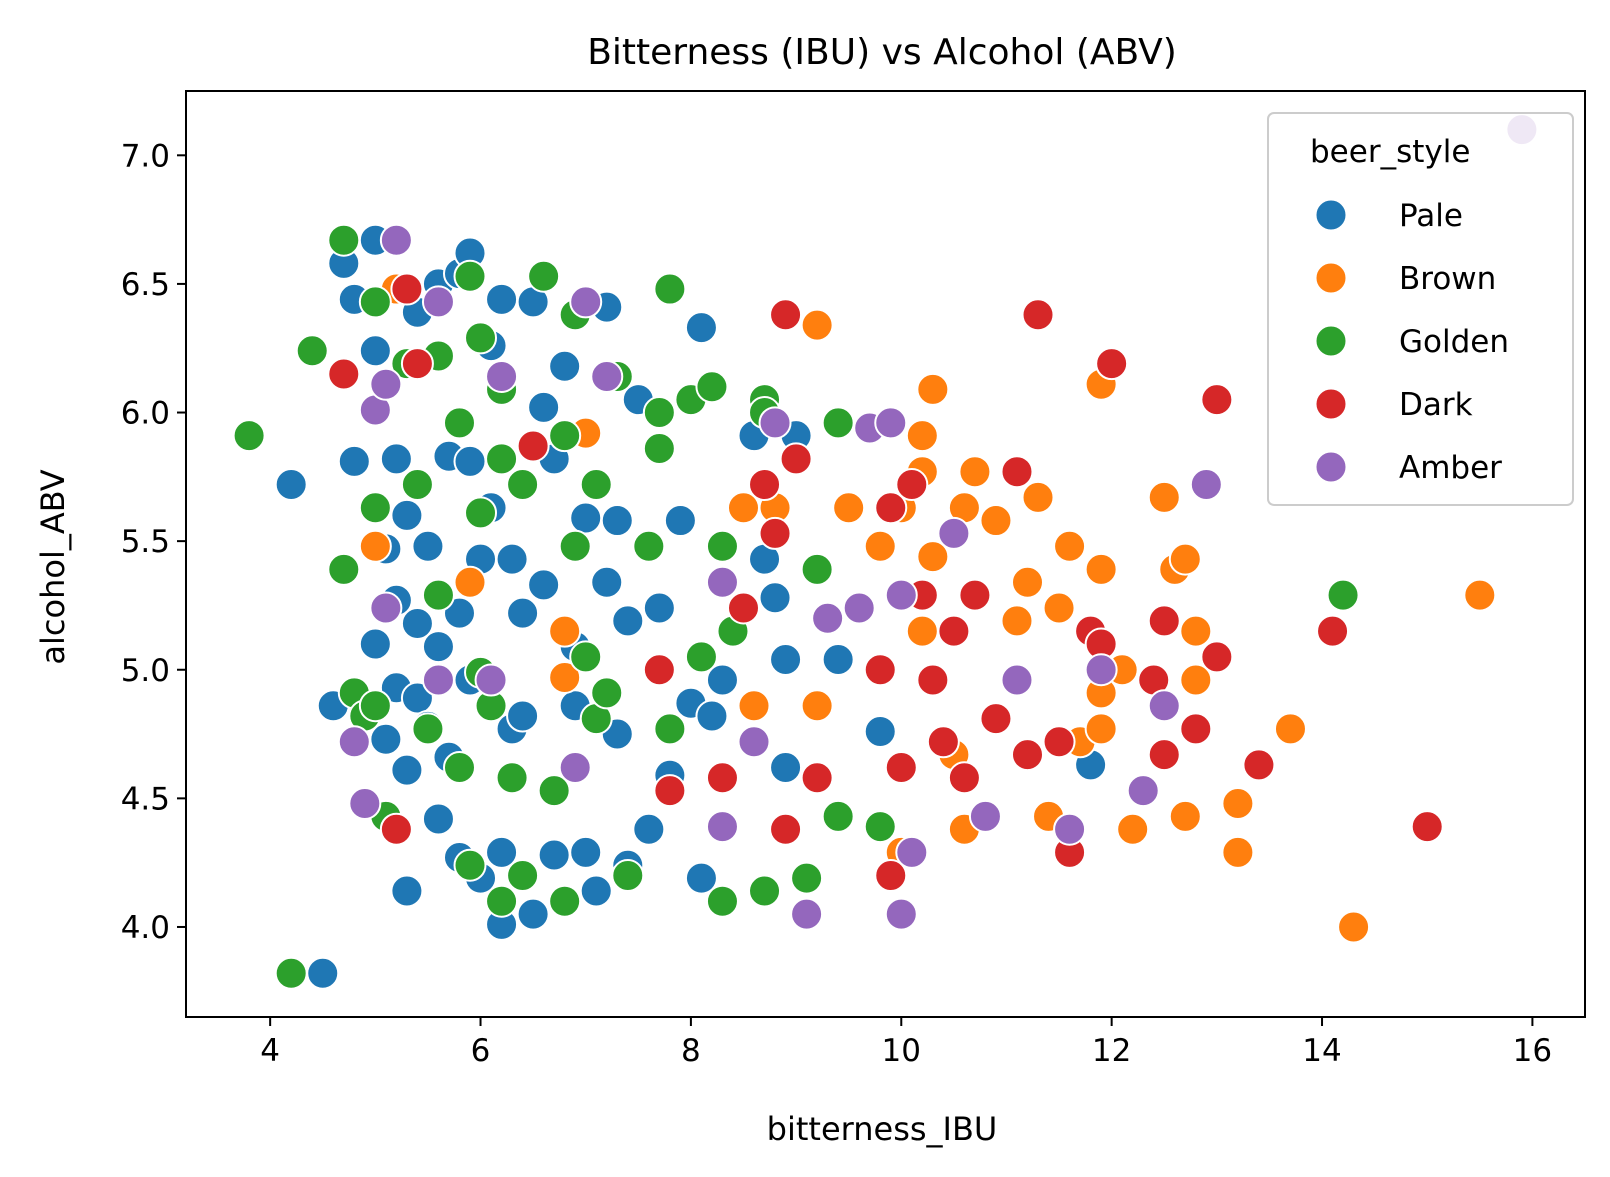 The height and width of the screenshot is (1177, 1610). What do you see at coordinates (1431, 216) in the screenshot?
I see `legend-label-pale: Pale` at bounding box center [1431, 216].